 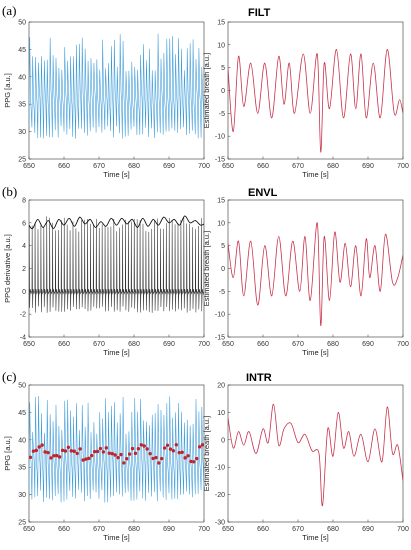 I want to click on breath-series-line, so click(x=315, y=100).